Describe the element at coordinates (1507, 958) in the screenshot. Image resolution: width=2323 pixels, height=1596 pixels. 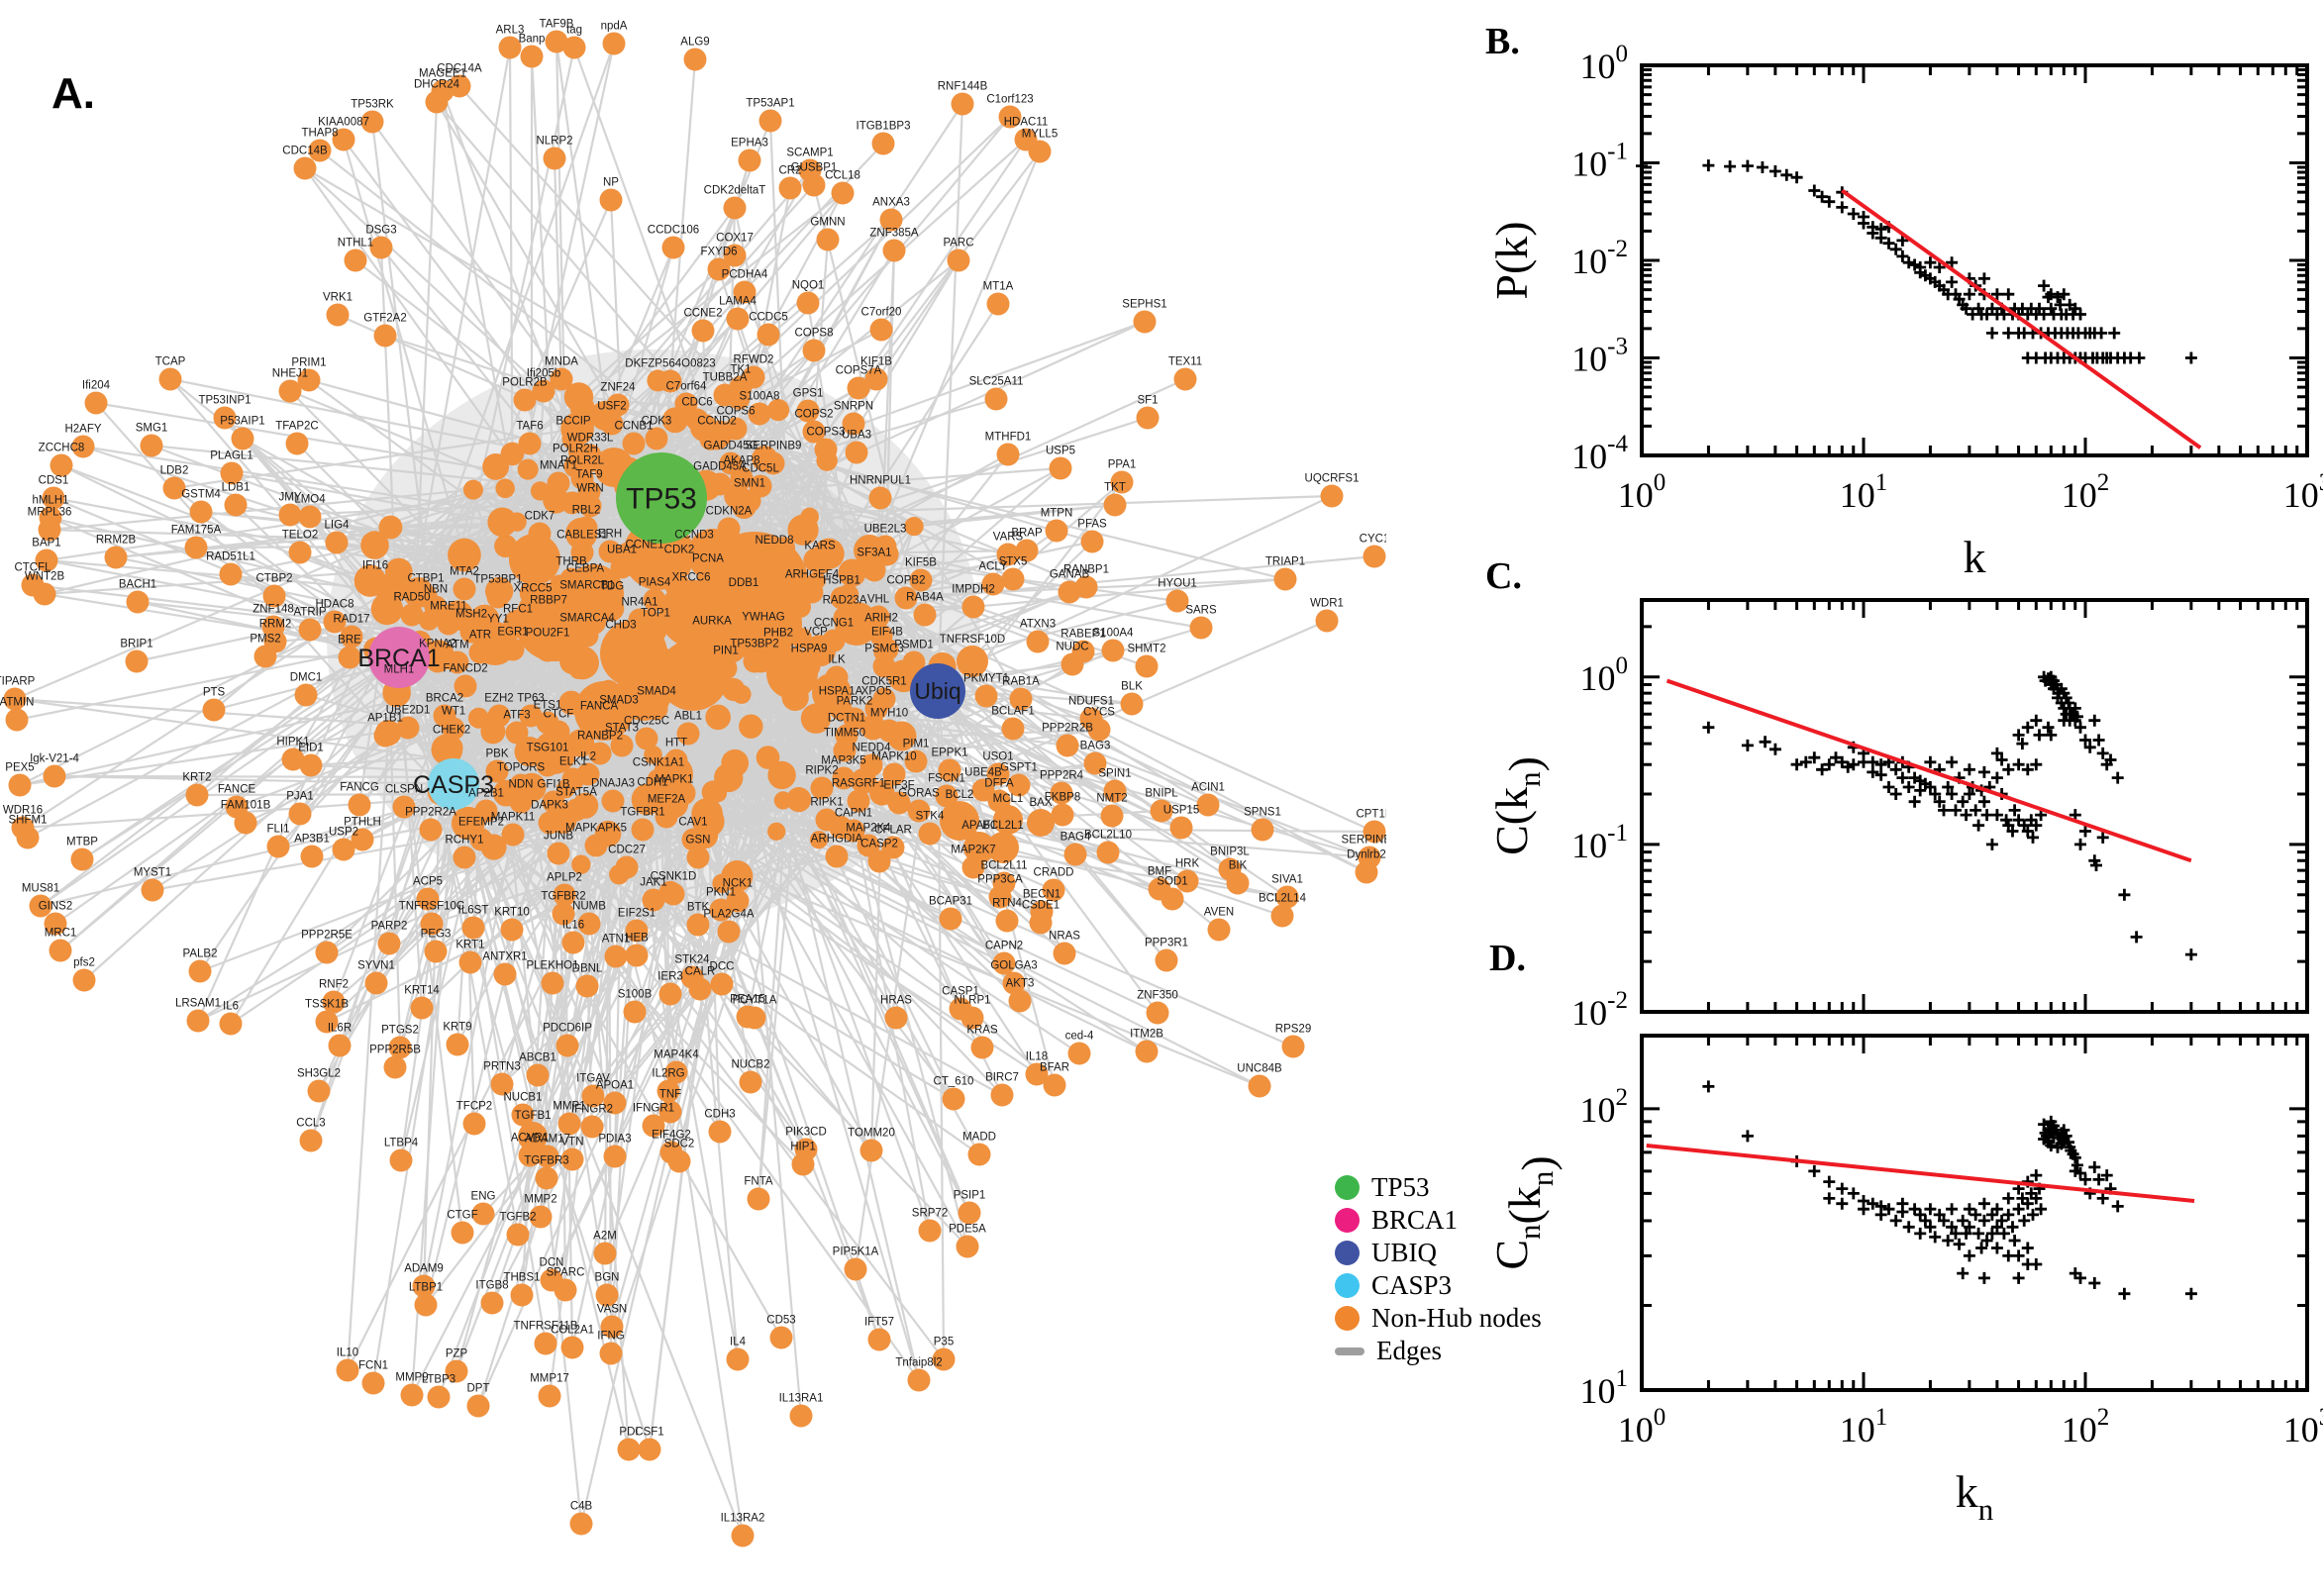
I see `panel-label-d: D.` at that location.